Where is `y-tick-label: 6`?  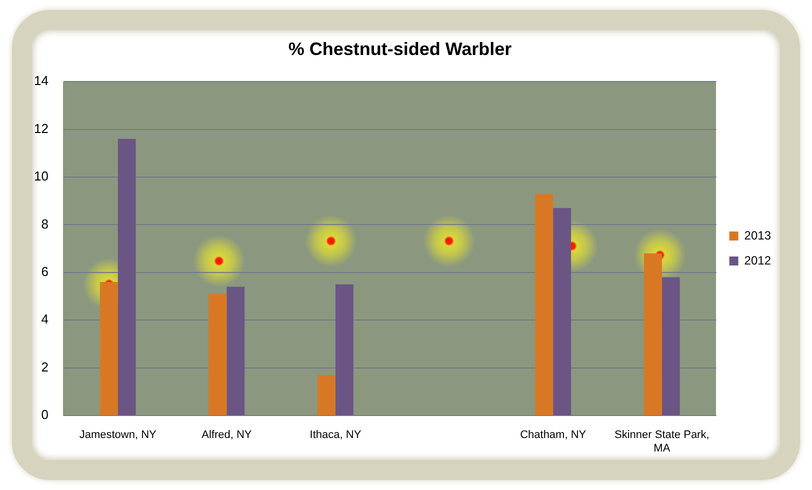
y-tick-label: 6 is located at coordinates (44, 272).